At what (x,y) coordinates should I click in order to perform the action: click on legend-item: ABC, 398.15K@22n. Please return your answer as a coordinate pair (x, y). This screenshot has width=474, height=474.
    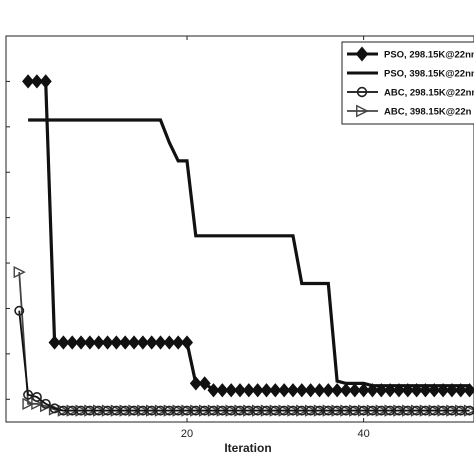
    Looking at the image, I should click on (409, 111).